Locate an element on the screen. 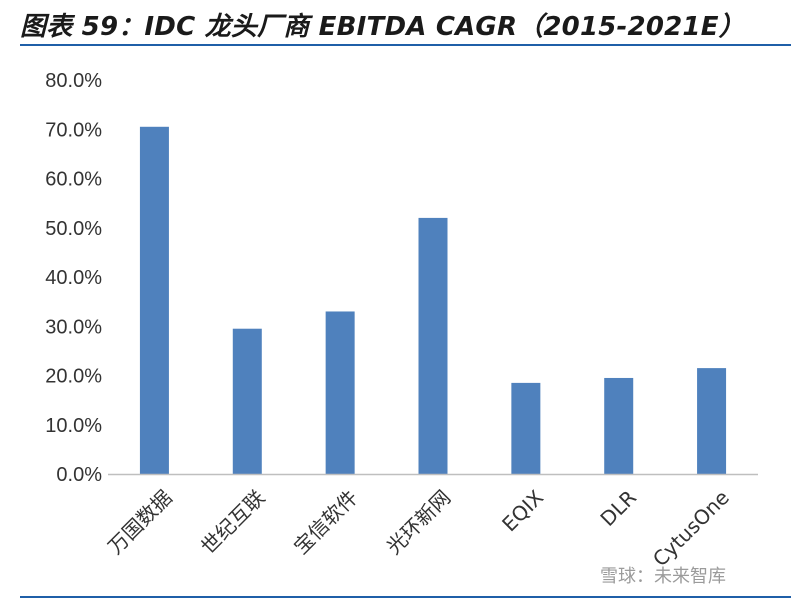  y-tick-label: 10.0% is located at coordinates (73, 426).